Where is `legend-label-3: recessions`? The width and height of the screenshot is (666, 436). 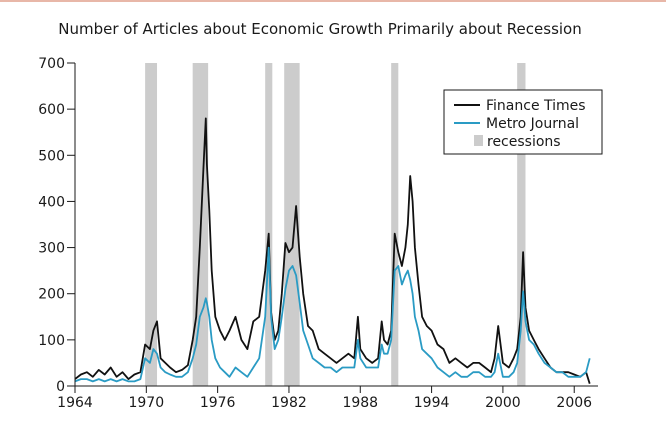
legend-label-3: recessions is located at coordinates (524, 142).